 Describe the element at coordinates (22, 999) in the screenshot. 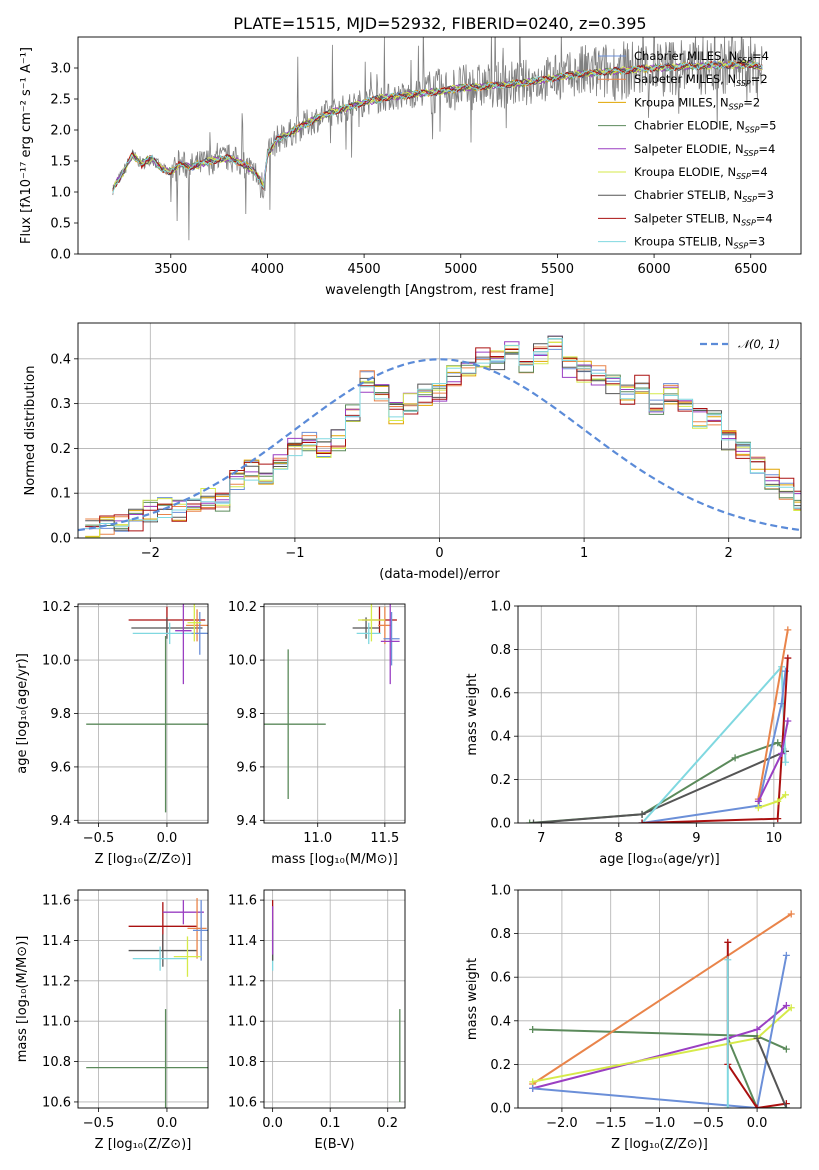

I see `y-axis-label: mass [log₁₀(M/M⊙)]` at that location.